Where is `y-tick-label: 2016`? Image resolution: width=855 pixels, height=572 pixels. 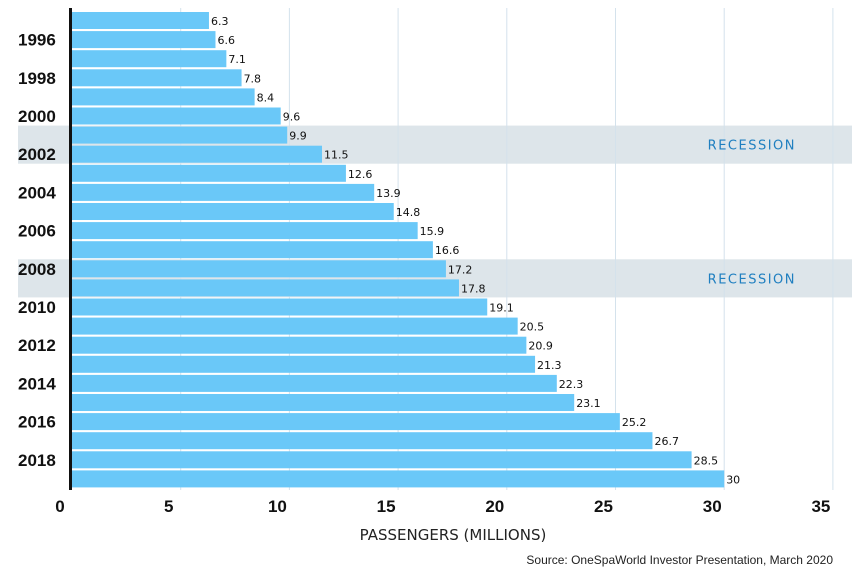
y-tick-label: 2016 is located at coordinates (37, 422).